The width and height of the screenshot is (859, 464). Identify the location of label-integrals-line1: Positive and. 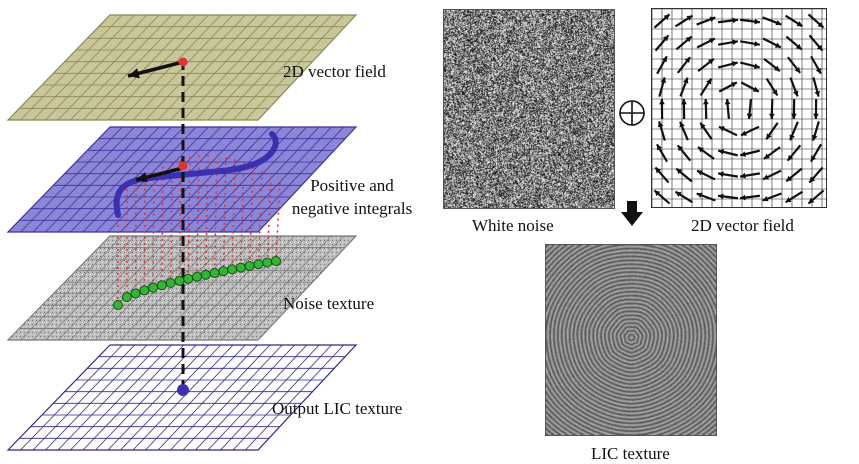
(352, 185).